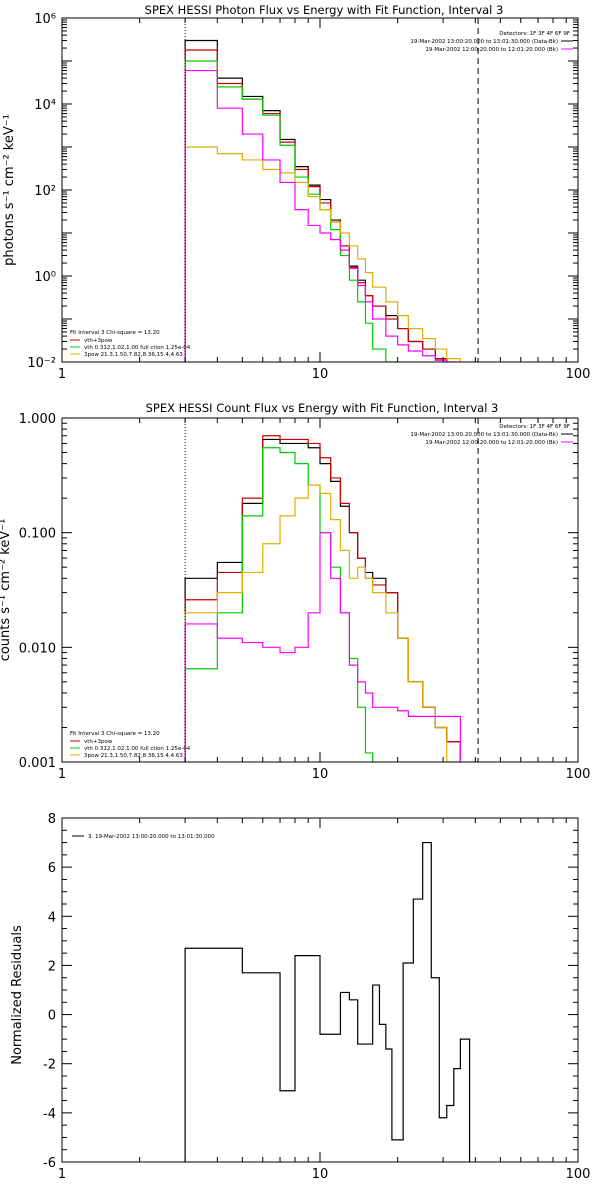 This screenshot has height=1200, width=600. I want to click on y-axis-label: counts s⁻¹ cm⁻² keV⁻¹, so click(6, 590).